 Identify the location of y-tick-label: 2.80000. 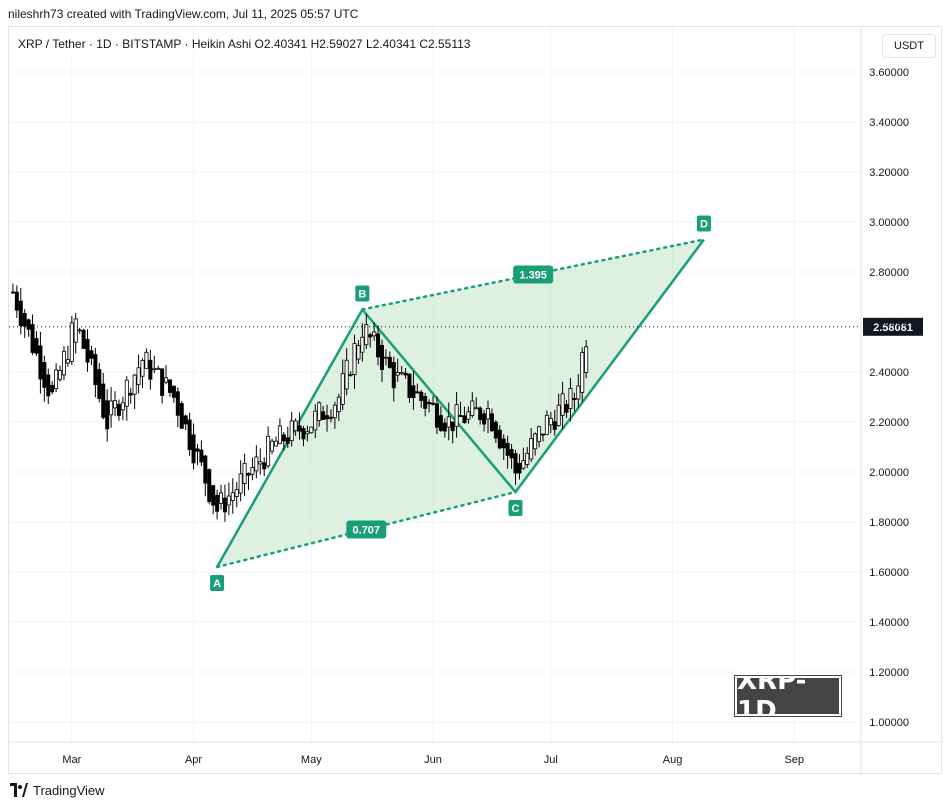
(889, 273).